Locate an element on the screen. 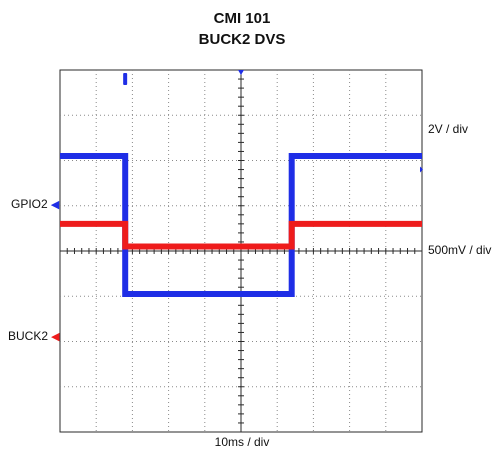 The height and width of the screenshot is (452, 502). buck2-channel-label: BUCK2 ◀ is located at coordinates (33, 336).